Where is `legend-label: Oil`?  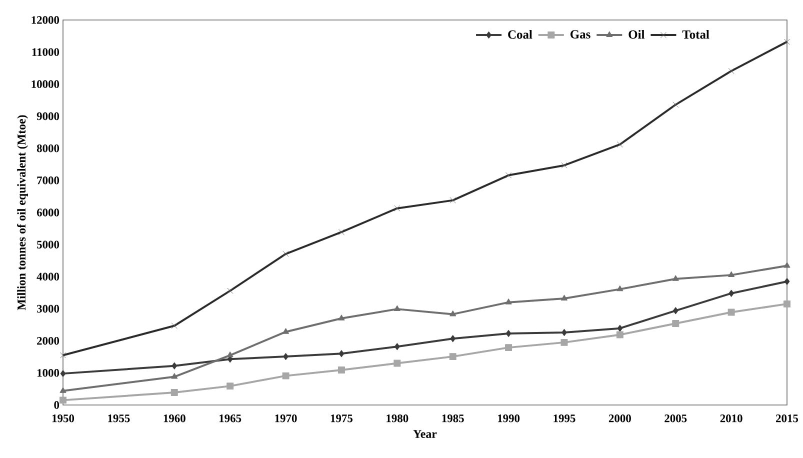
legend-label: Oil is located at coordinates (636, 34).